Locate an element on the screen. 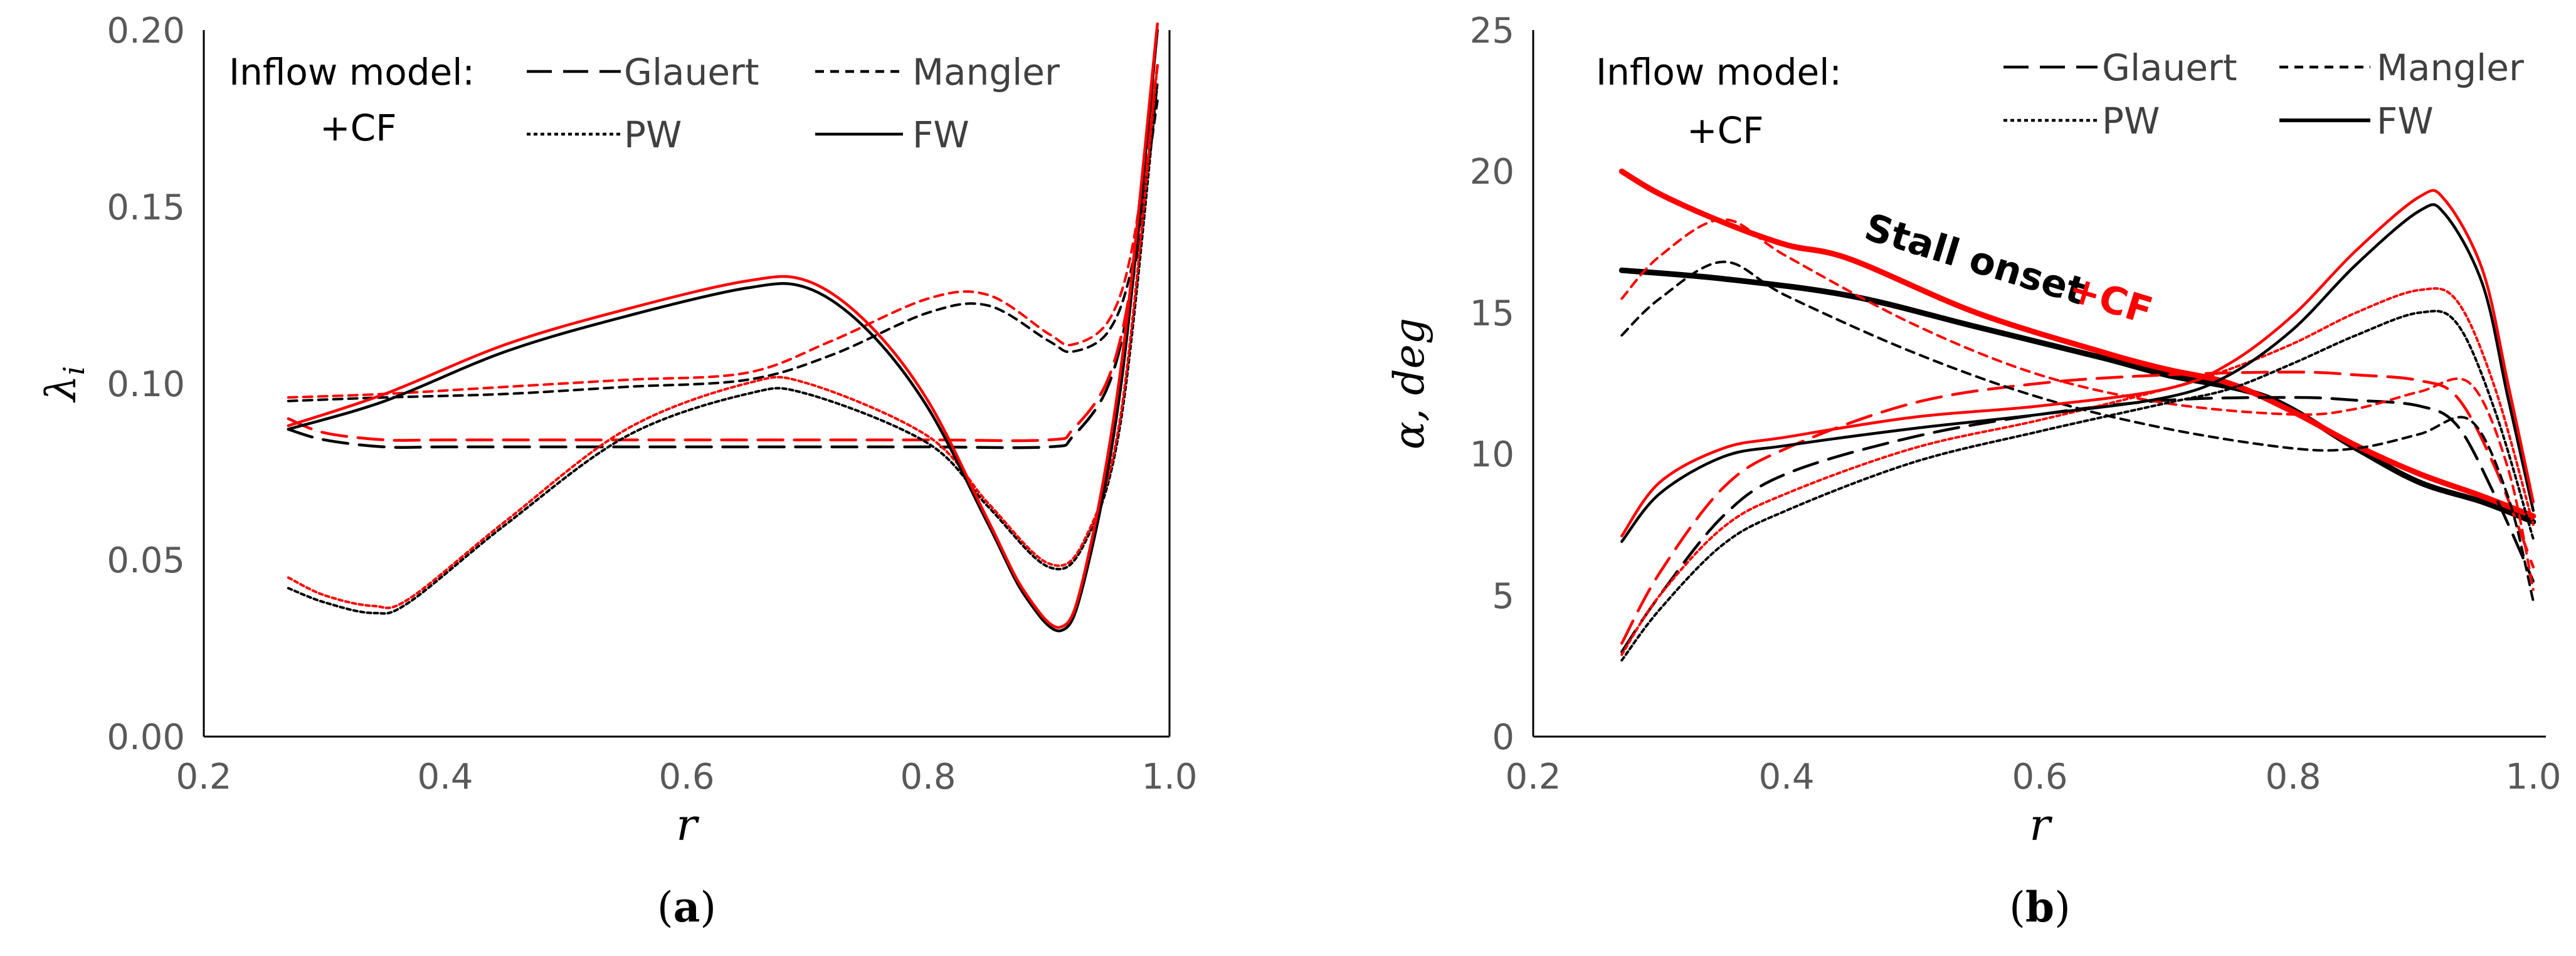 This screenshot has width=2576, height=956. series-fw-base-line is located at coordinates (2077, 373).